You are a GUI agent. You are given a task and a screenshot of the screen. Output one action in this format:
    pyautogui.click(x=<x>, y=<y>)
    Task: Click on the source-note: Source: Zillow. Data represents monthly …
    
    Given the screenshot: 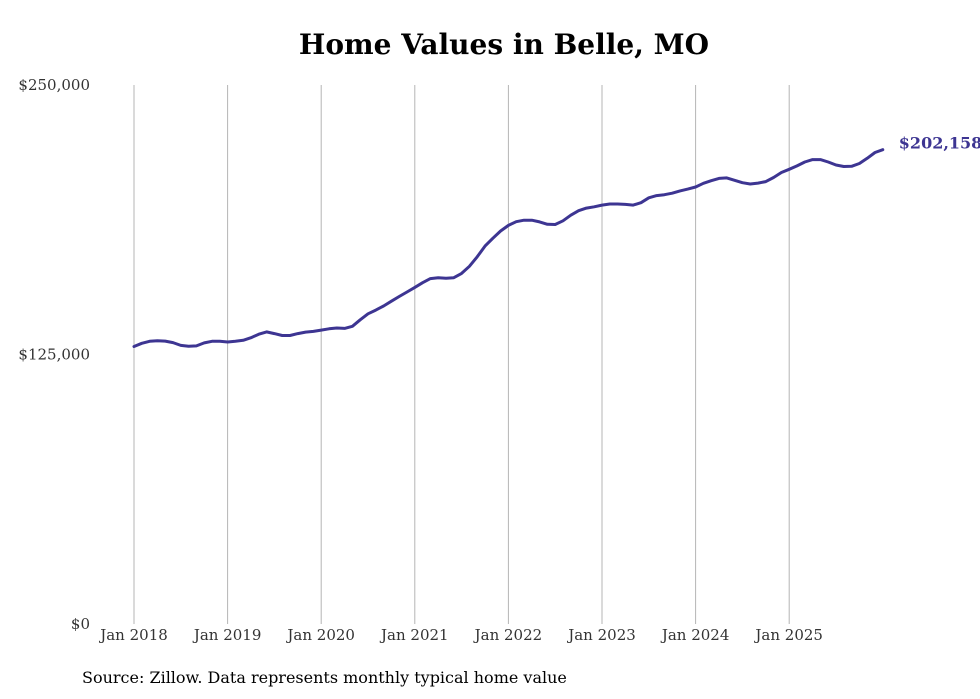 What is the action you would take?
    pyautogui.click(x=324, y=677)
    